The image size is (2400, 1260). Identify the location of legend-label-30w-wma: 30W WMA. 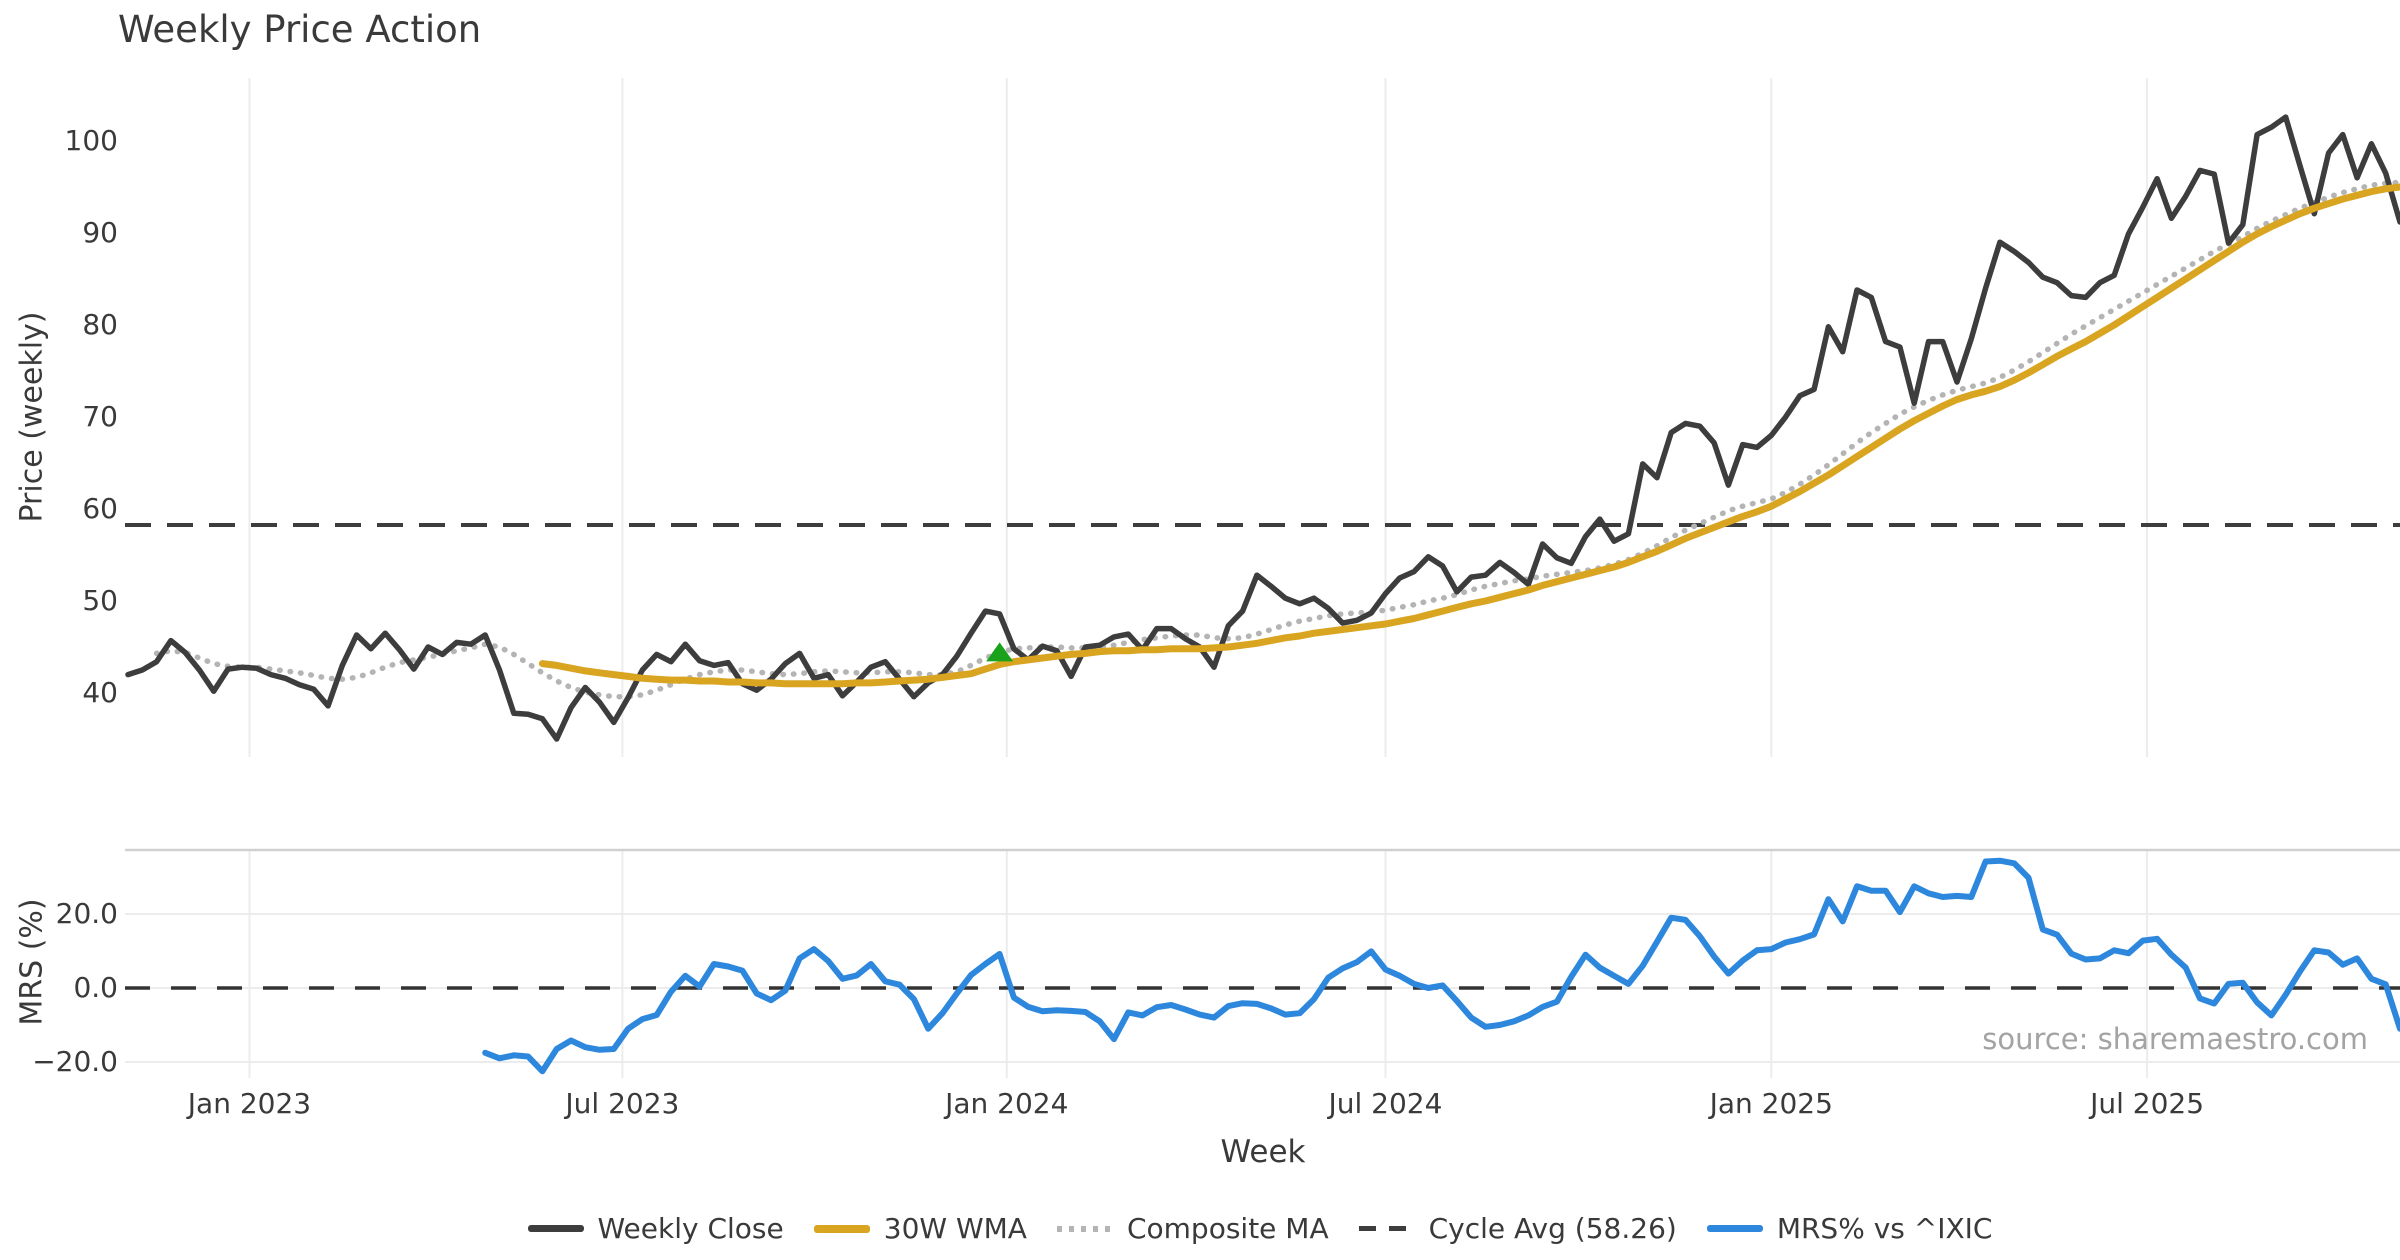
(955, 1228).